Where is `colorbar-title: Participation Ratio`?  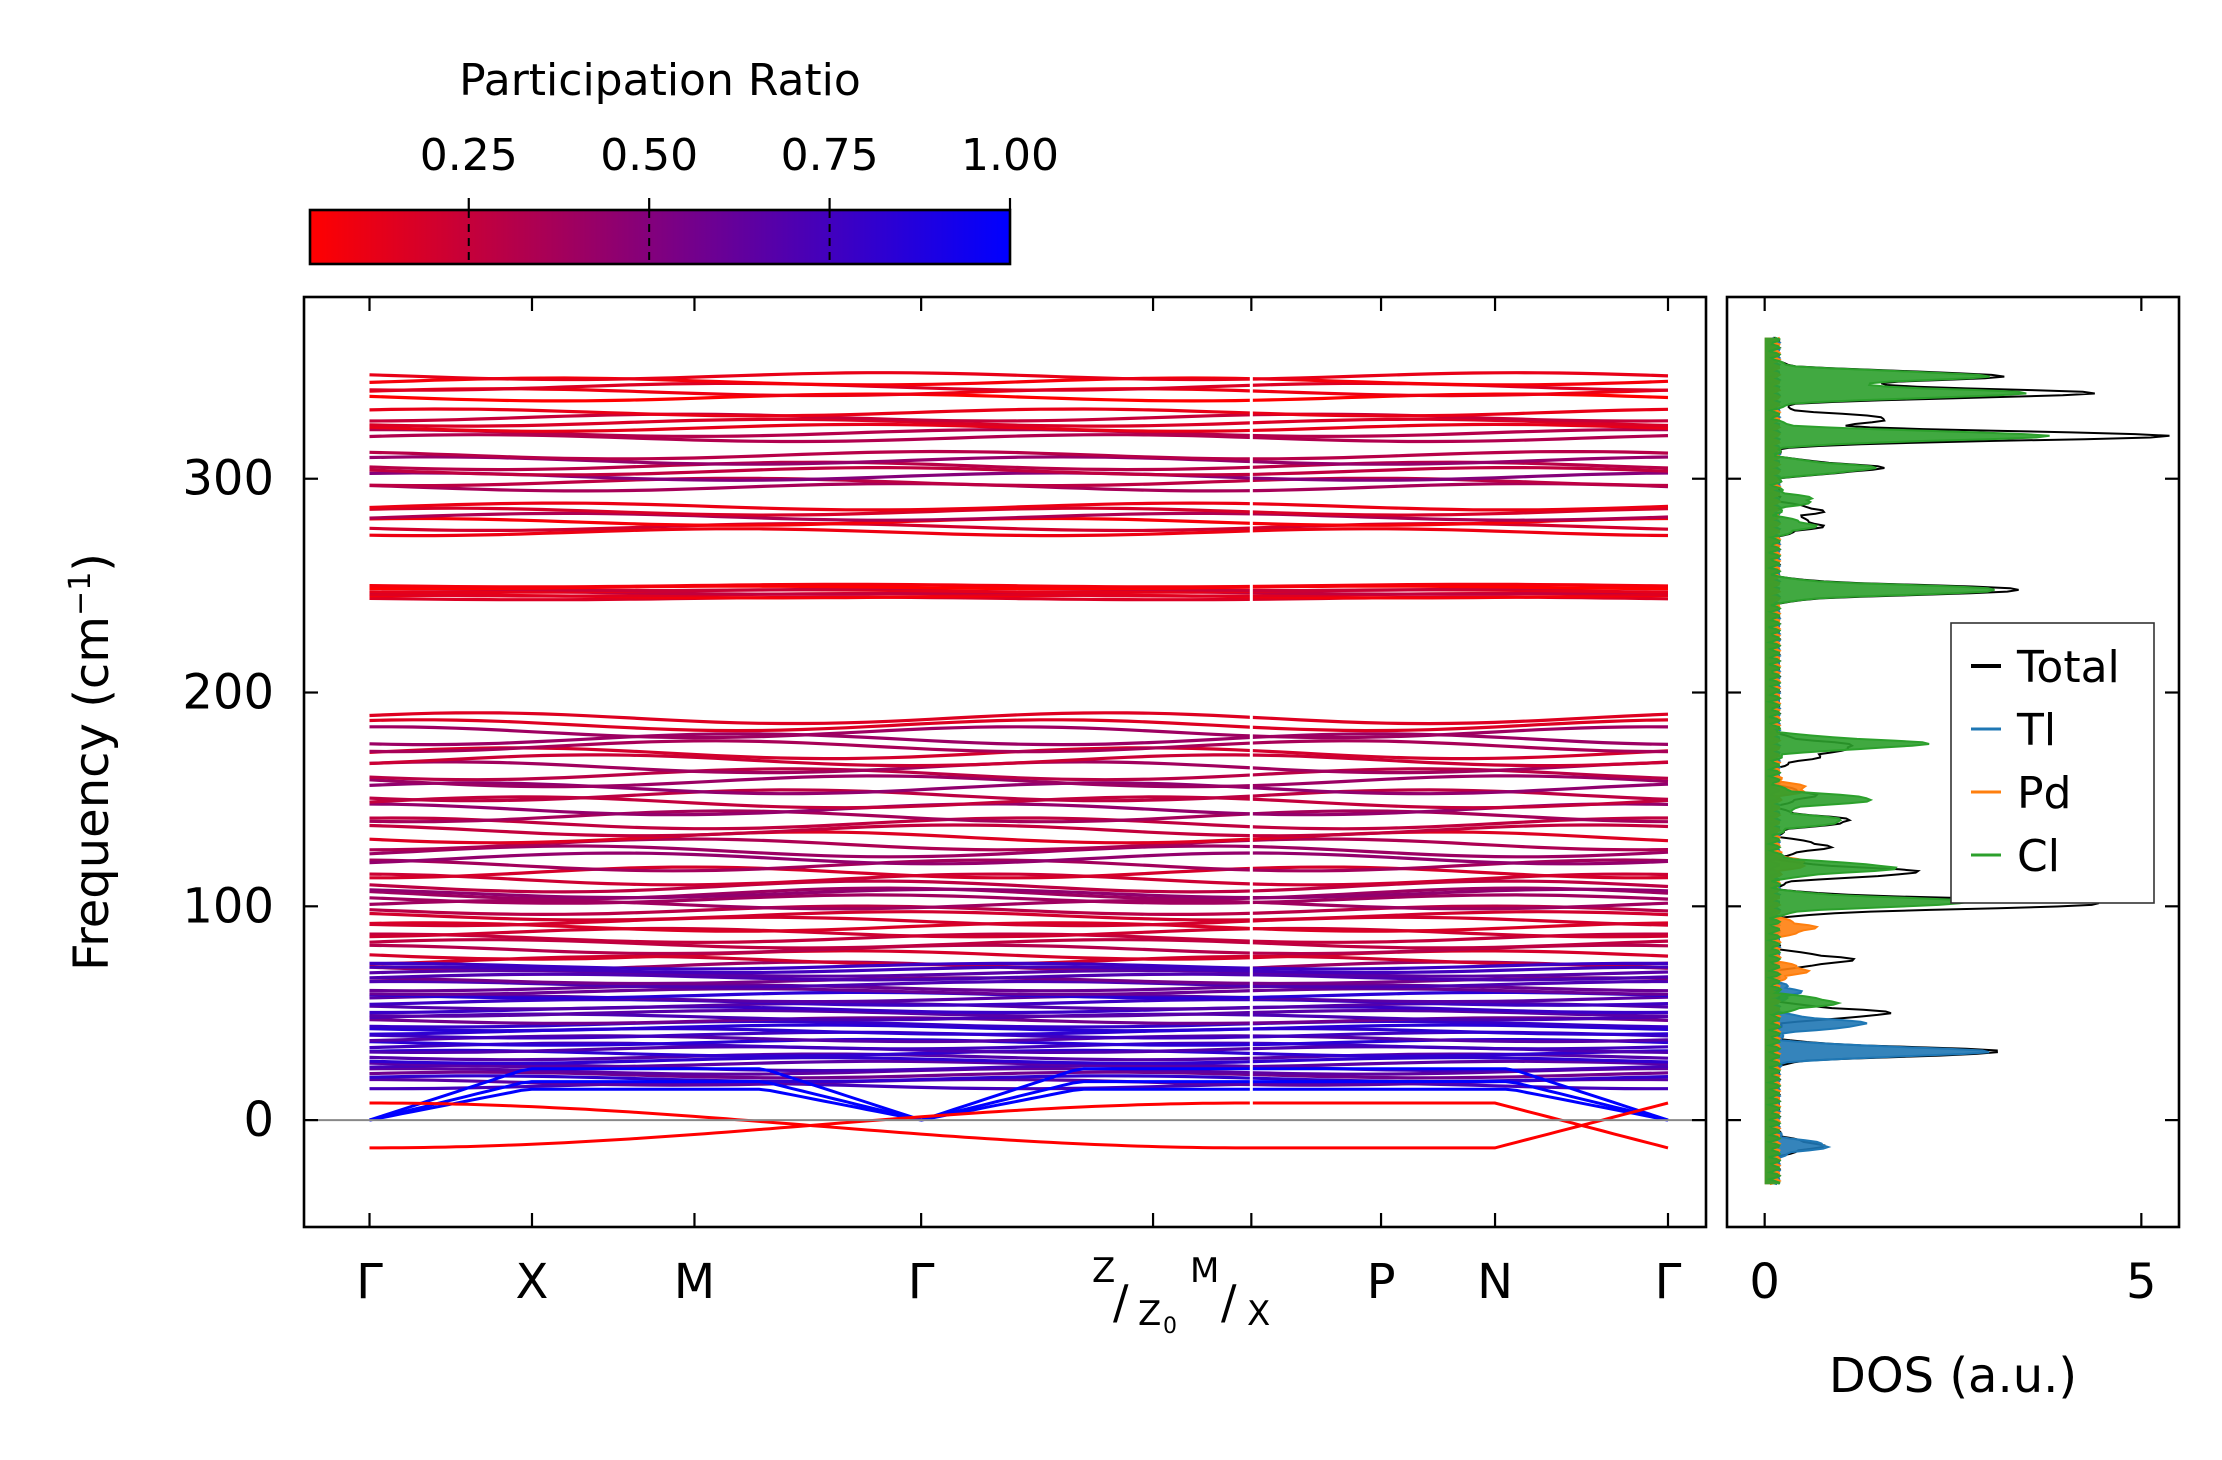 colorbar-title: Participation Ratio is located at coordinates (660, 80).